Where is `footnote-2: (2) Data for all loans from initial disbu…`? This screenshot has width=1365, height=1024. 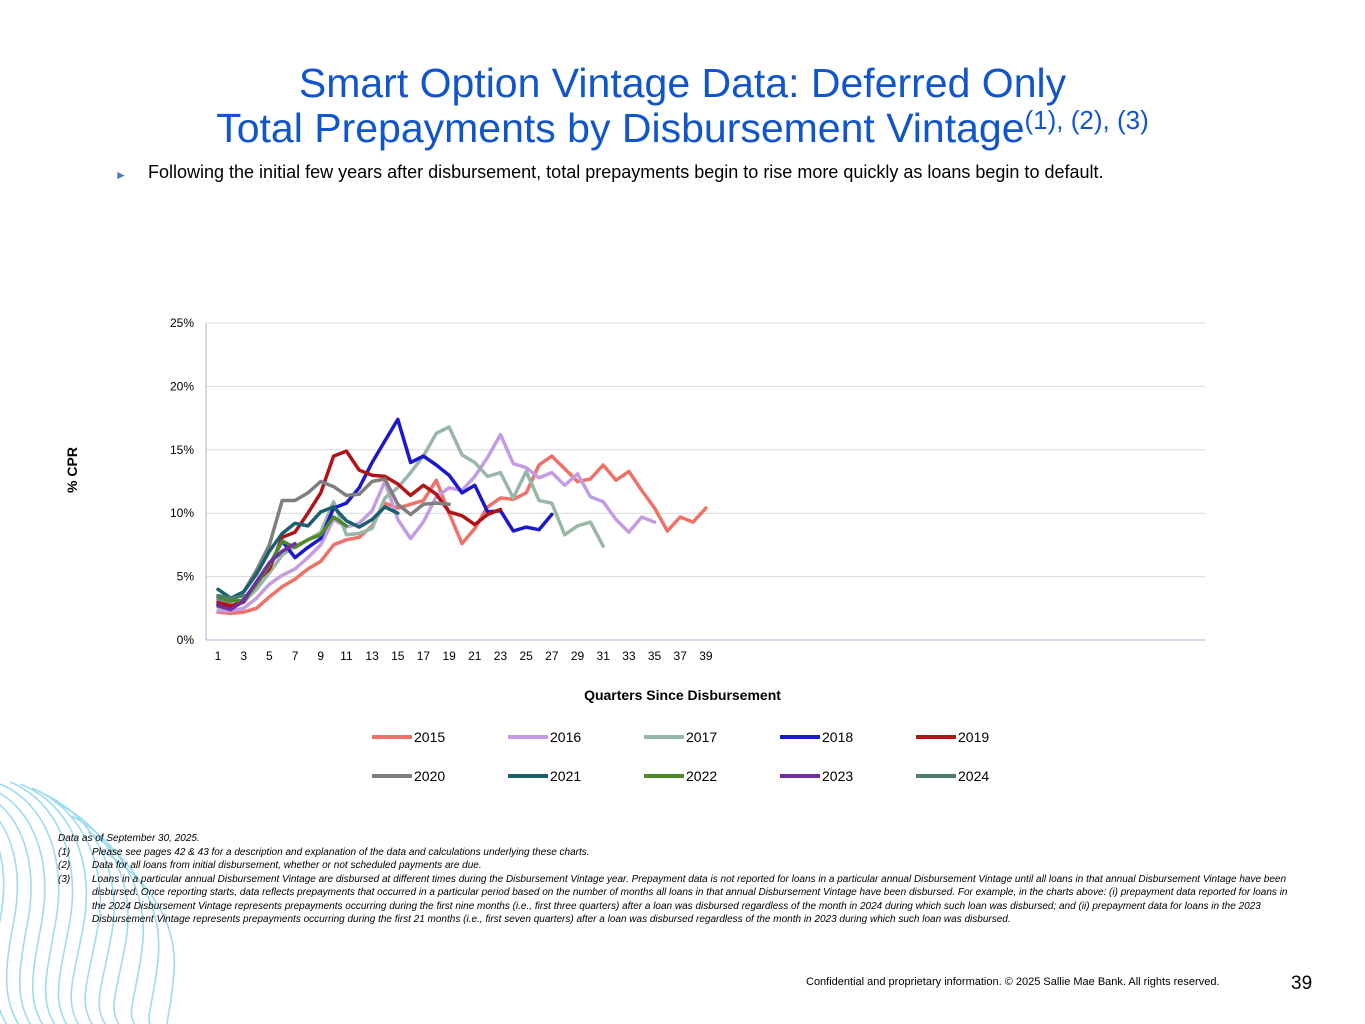 footnote-2: (2) Data for all loans from initial disbu… is located at coordinates (678, 866).